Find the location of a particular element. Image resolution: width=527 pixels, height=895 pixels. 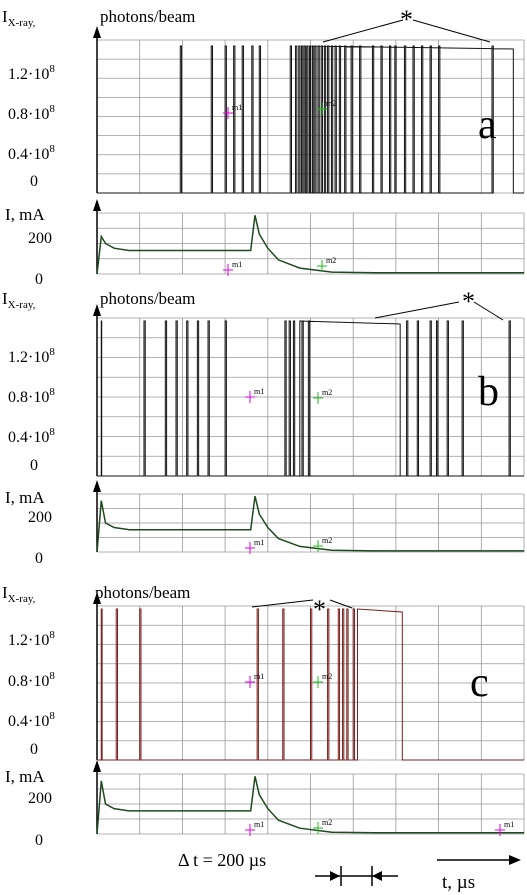

ytick-b-0.8: 0.8·10⁸ is located at coordinates (31, 396).